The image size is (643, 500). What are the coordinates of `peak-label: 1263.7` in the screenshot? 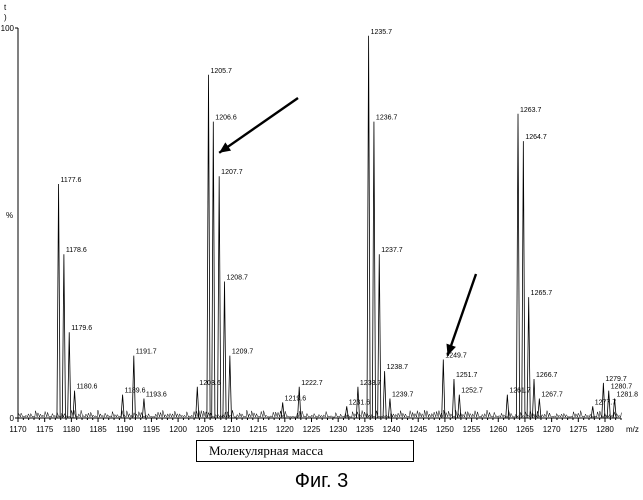 It's located at (531, 110).